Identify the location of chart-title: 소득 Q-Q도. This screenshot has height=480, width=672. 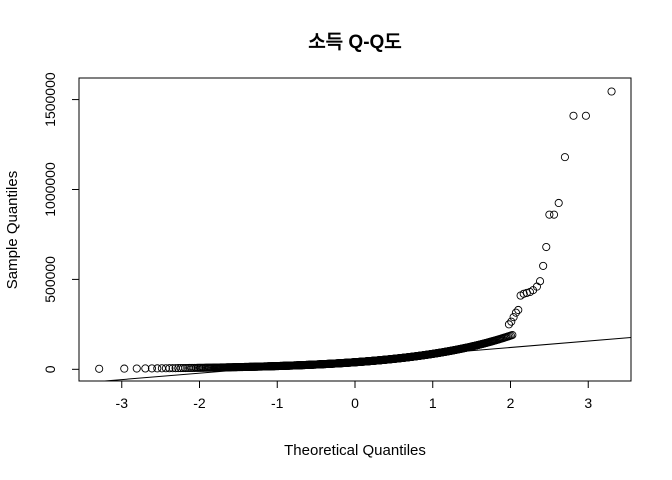
(355, 42).